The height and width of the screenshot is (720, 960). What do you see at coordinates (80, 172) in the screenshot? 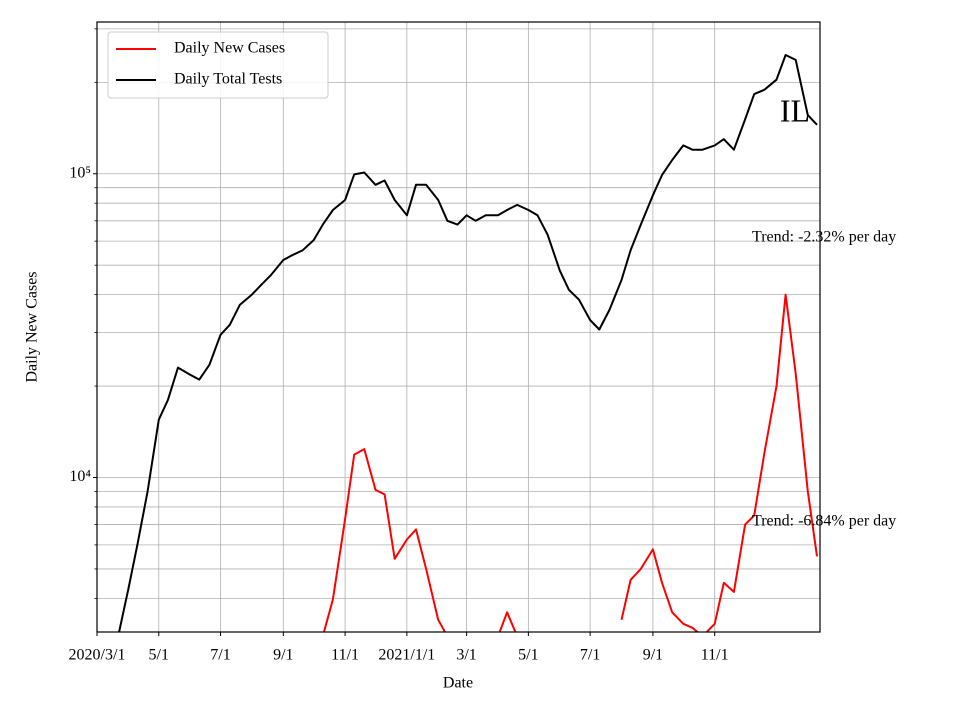
I see `y-tick-label: 10⁵` at bounding box center [80, 172].